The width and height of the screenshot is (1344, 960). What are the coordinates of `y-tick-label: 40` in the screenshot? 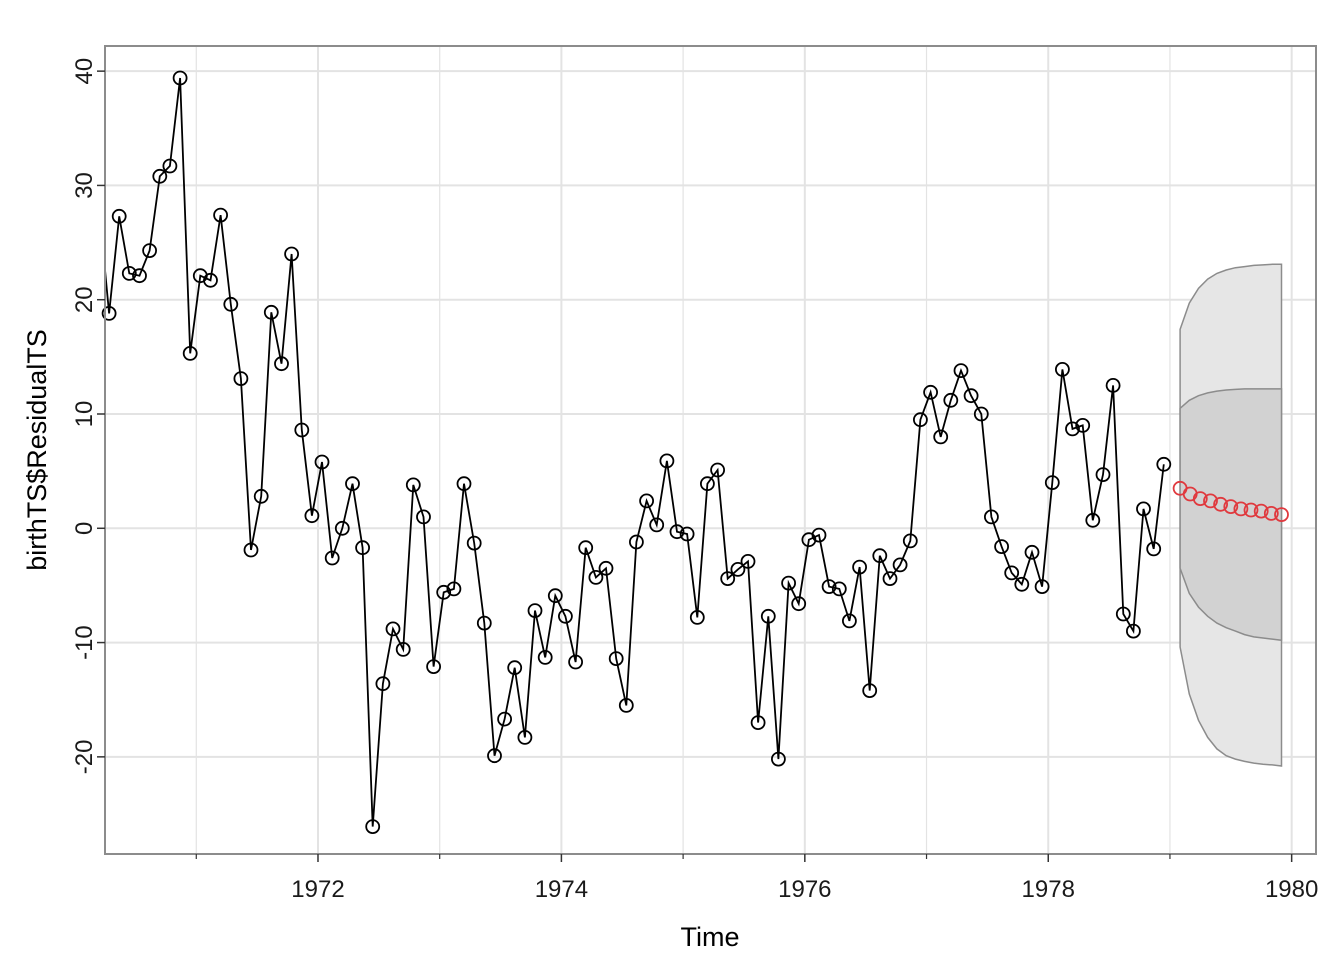 It's located at (84, 71).